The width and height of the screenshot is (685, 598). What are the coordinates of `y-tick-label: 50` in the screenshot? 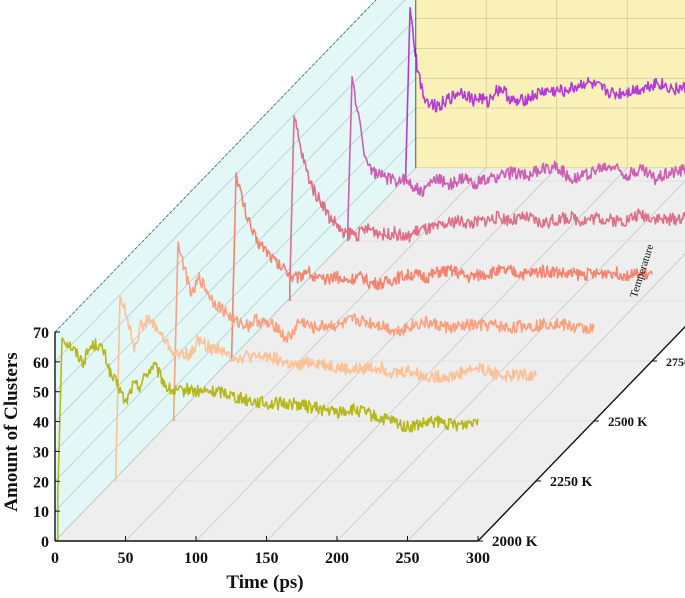 It's located at (41, 393).